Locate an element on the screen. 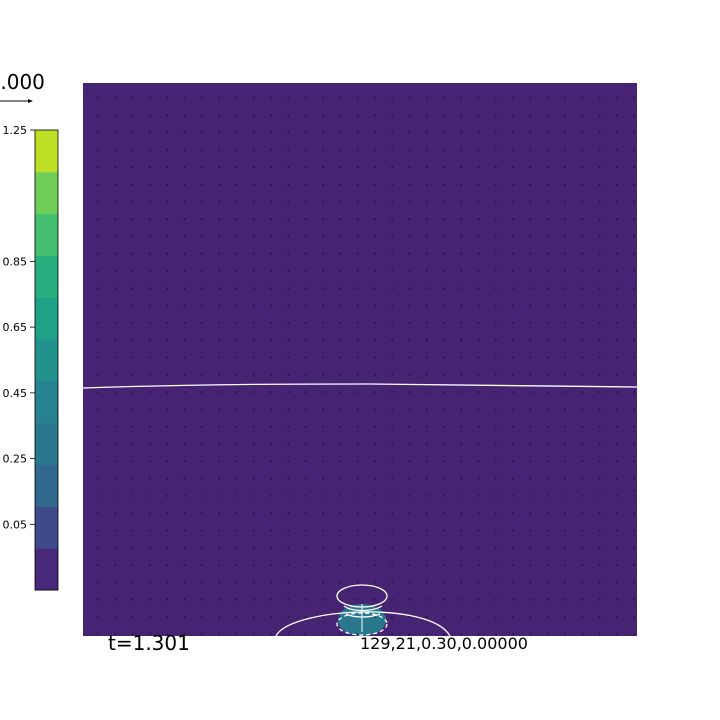  colorbar is located at coordinates (46, 360).